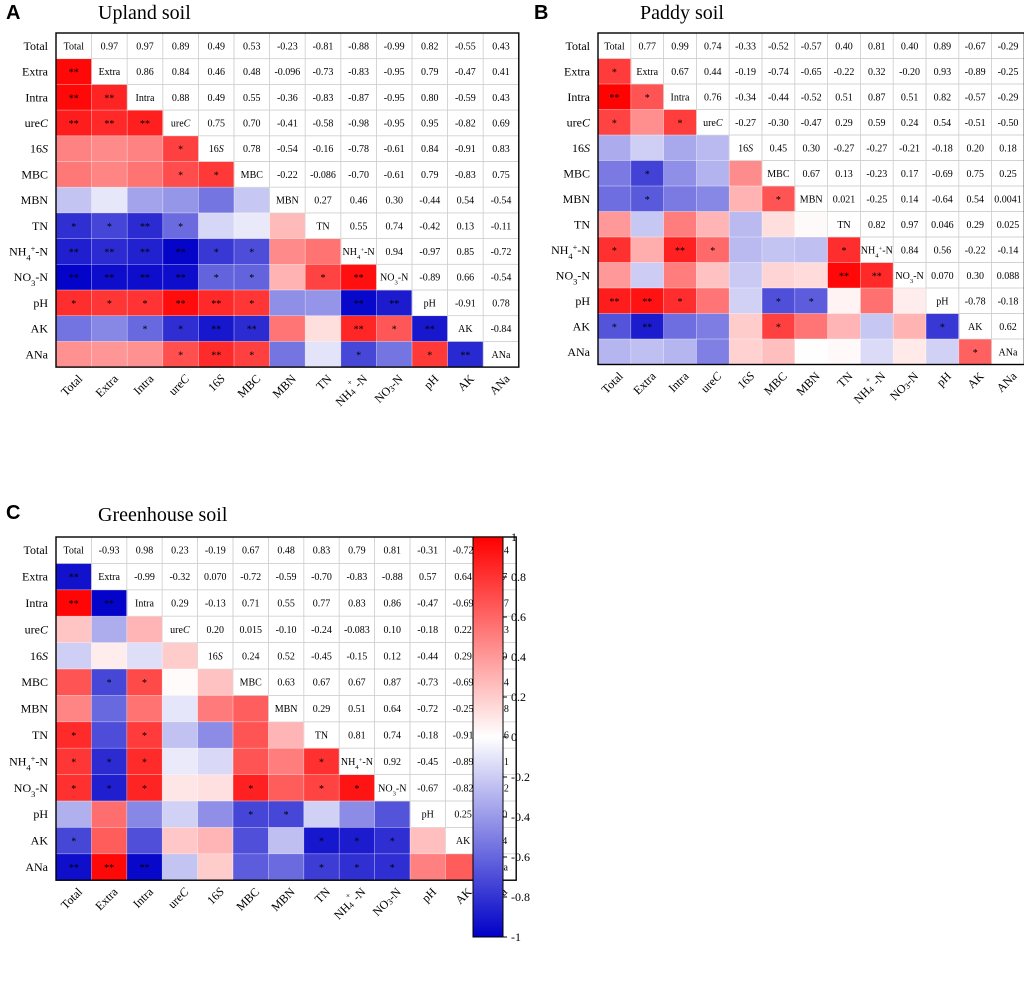 This screenshot has height=989, width=1024. What do you see at coordinates (844, 251) in the screenshot?
I see `sig-mark-1-8-7: *` at bounding box center [844, 251].